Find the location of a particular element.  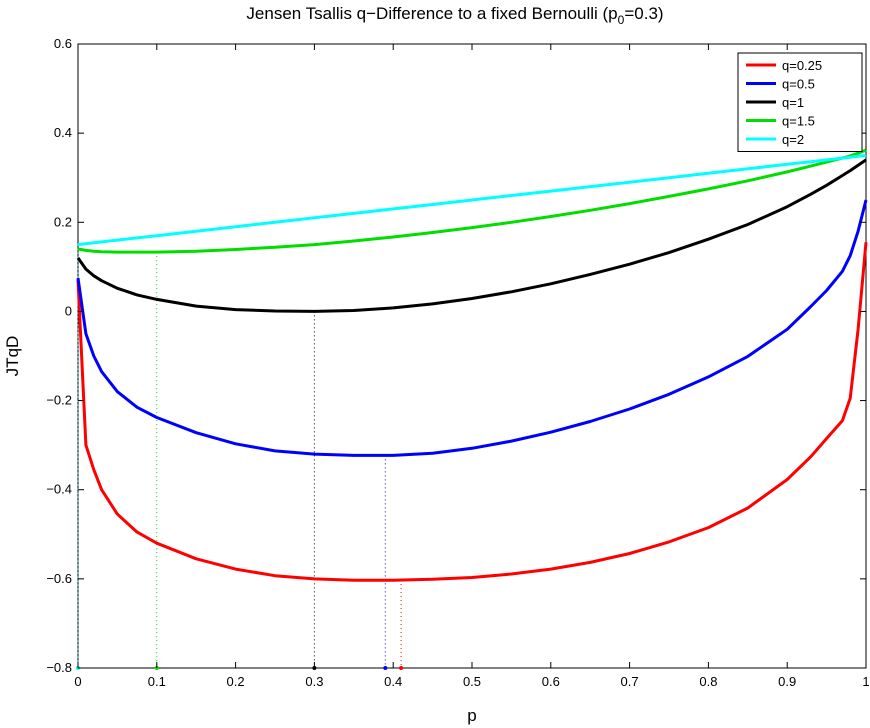

y-tick-label: 0.6 is located at coordinates (63, 43).